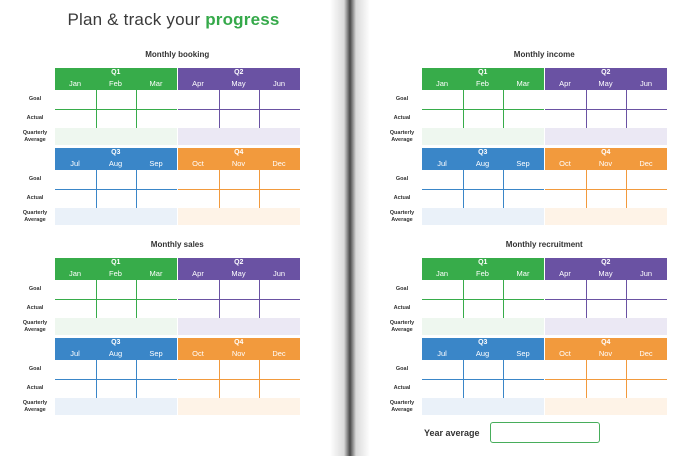 The image size is (700, 456). I want to click on block-title: Monthly sales, so click(177, 244).